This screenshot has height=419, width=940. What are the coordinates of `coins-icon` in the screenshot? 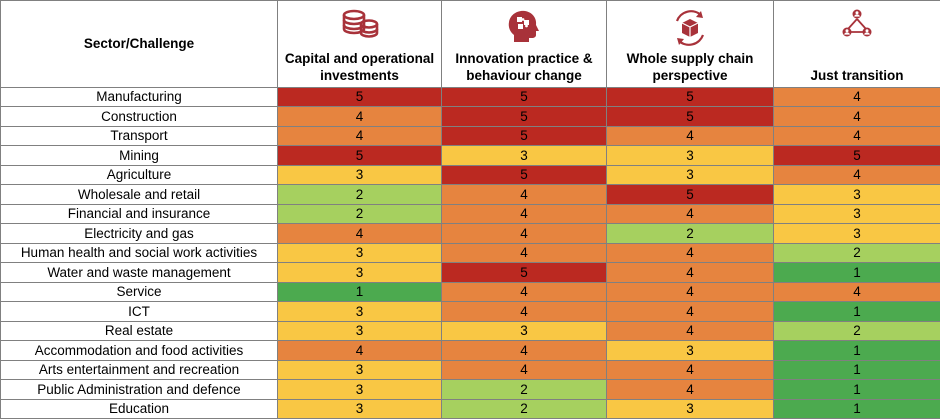 It's located at (360, 25).